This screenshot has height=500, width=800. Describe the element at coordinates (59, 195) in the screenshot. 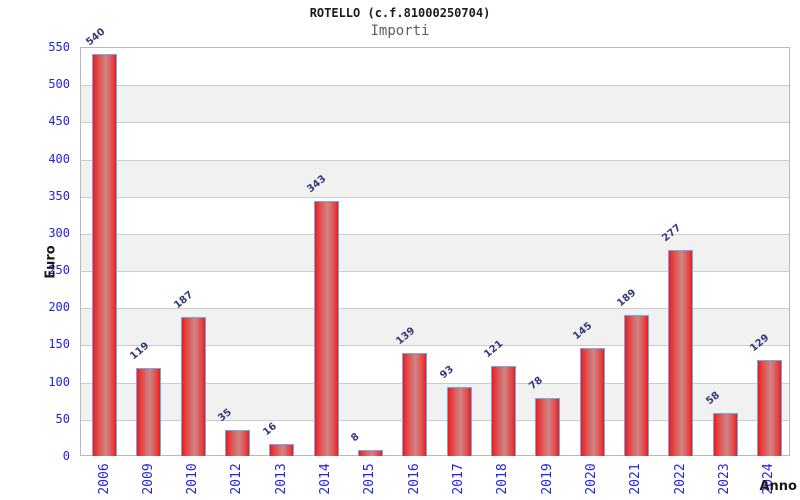

I see `y-tick-label: 350` at that location.